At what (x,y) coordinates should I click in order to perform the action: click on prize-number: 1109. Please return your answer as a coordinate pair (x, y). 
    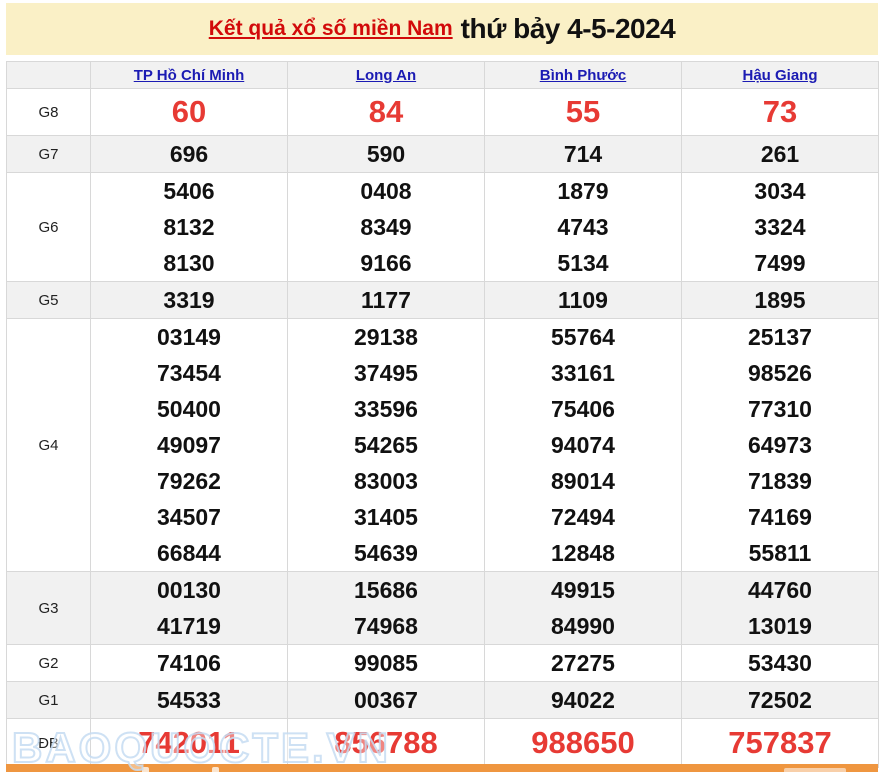
    Looking at the image, I should click on (583, 300).